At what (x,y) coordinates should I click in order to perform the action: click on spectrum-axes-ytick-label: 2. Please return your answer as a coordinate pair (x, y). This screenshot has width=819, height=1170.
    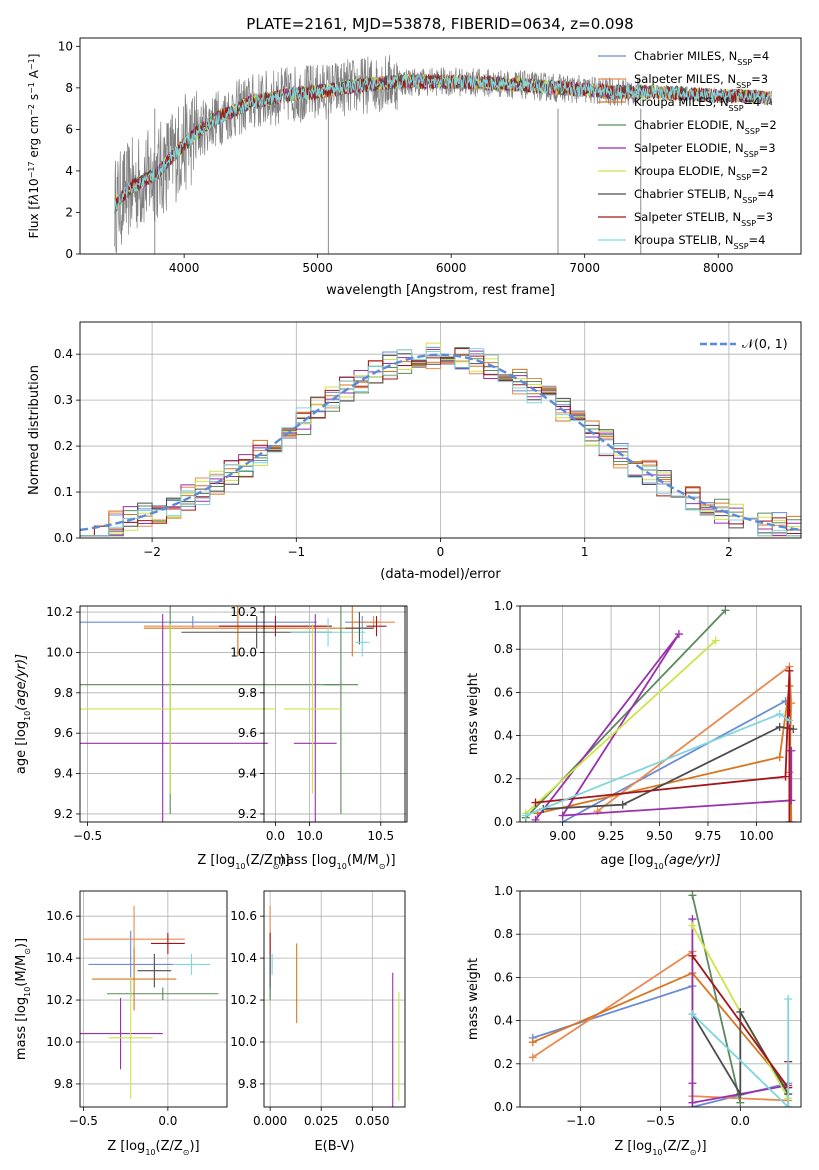
    Looking at the image, I should click on (69, 212).